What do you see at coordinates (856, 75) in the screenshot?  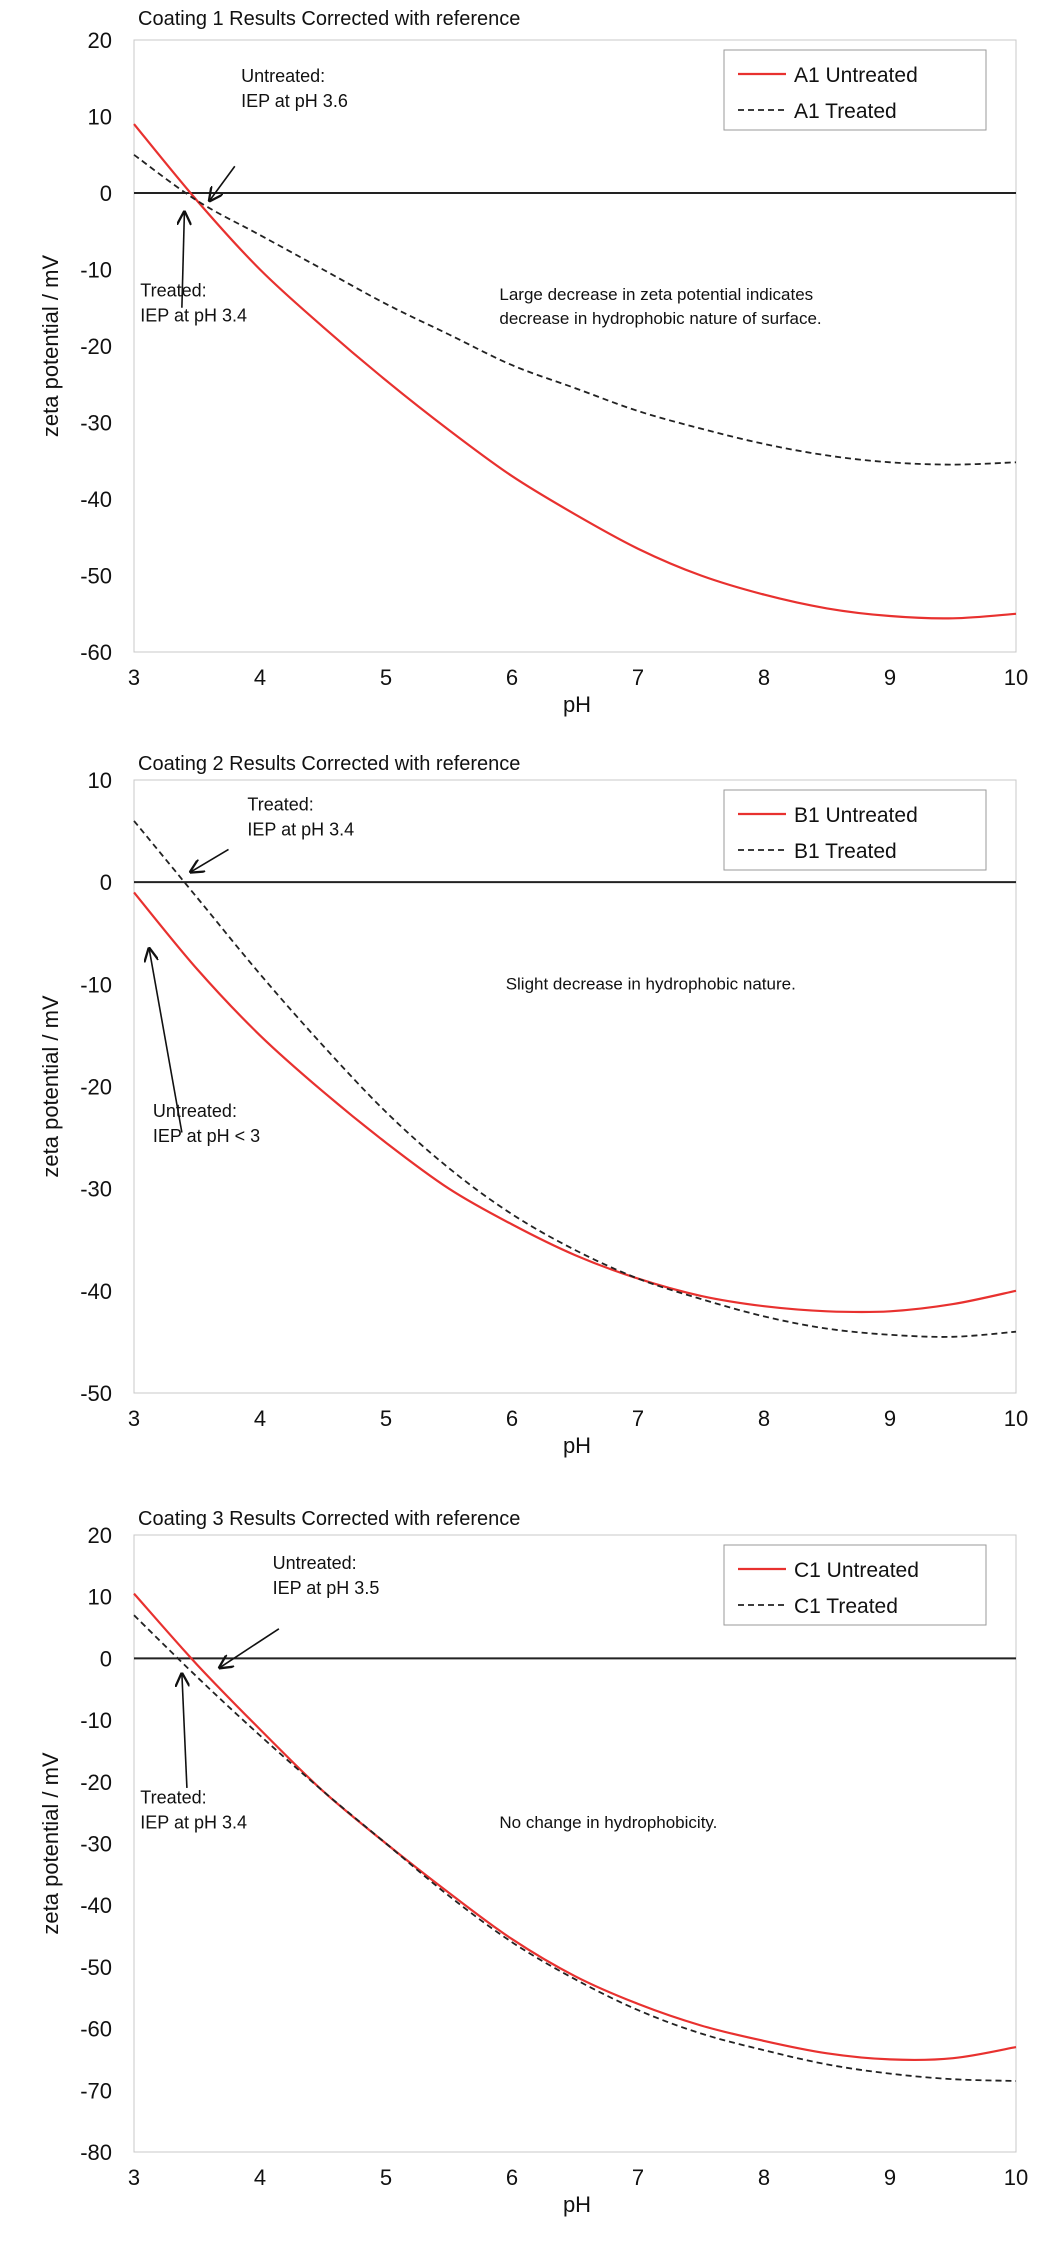 I see `legend-label: A1 Untreated` at bounding box center [856, 75].